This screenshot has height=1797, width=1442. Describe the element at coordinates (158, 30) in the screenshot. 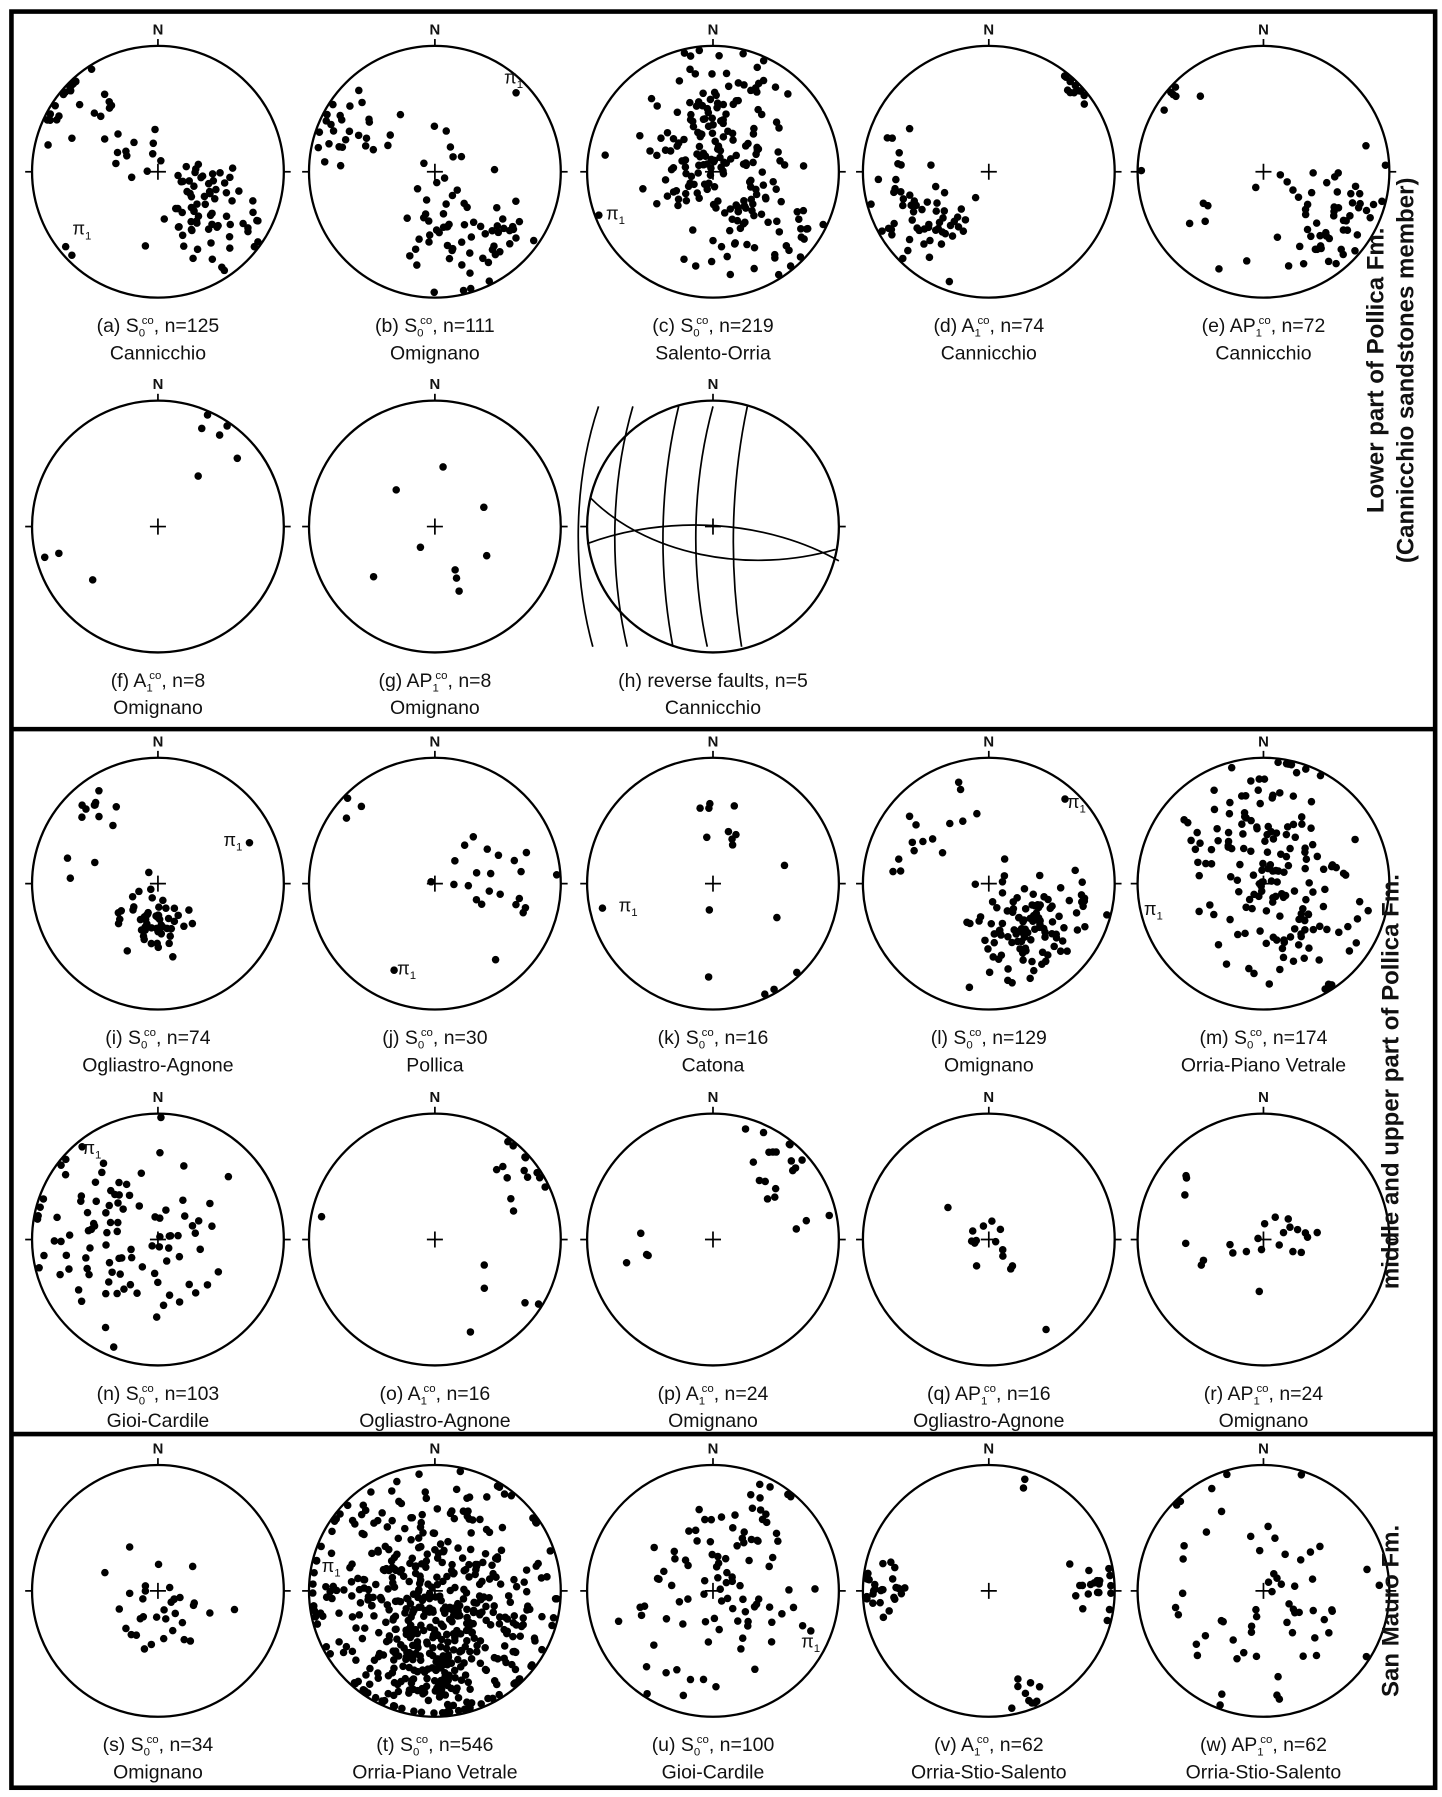

I see `north-label: N` at that location.